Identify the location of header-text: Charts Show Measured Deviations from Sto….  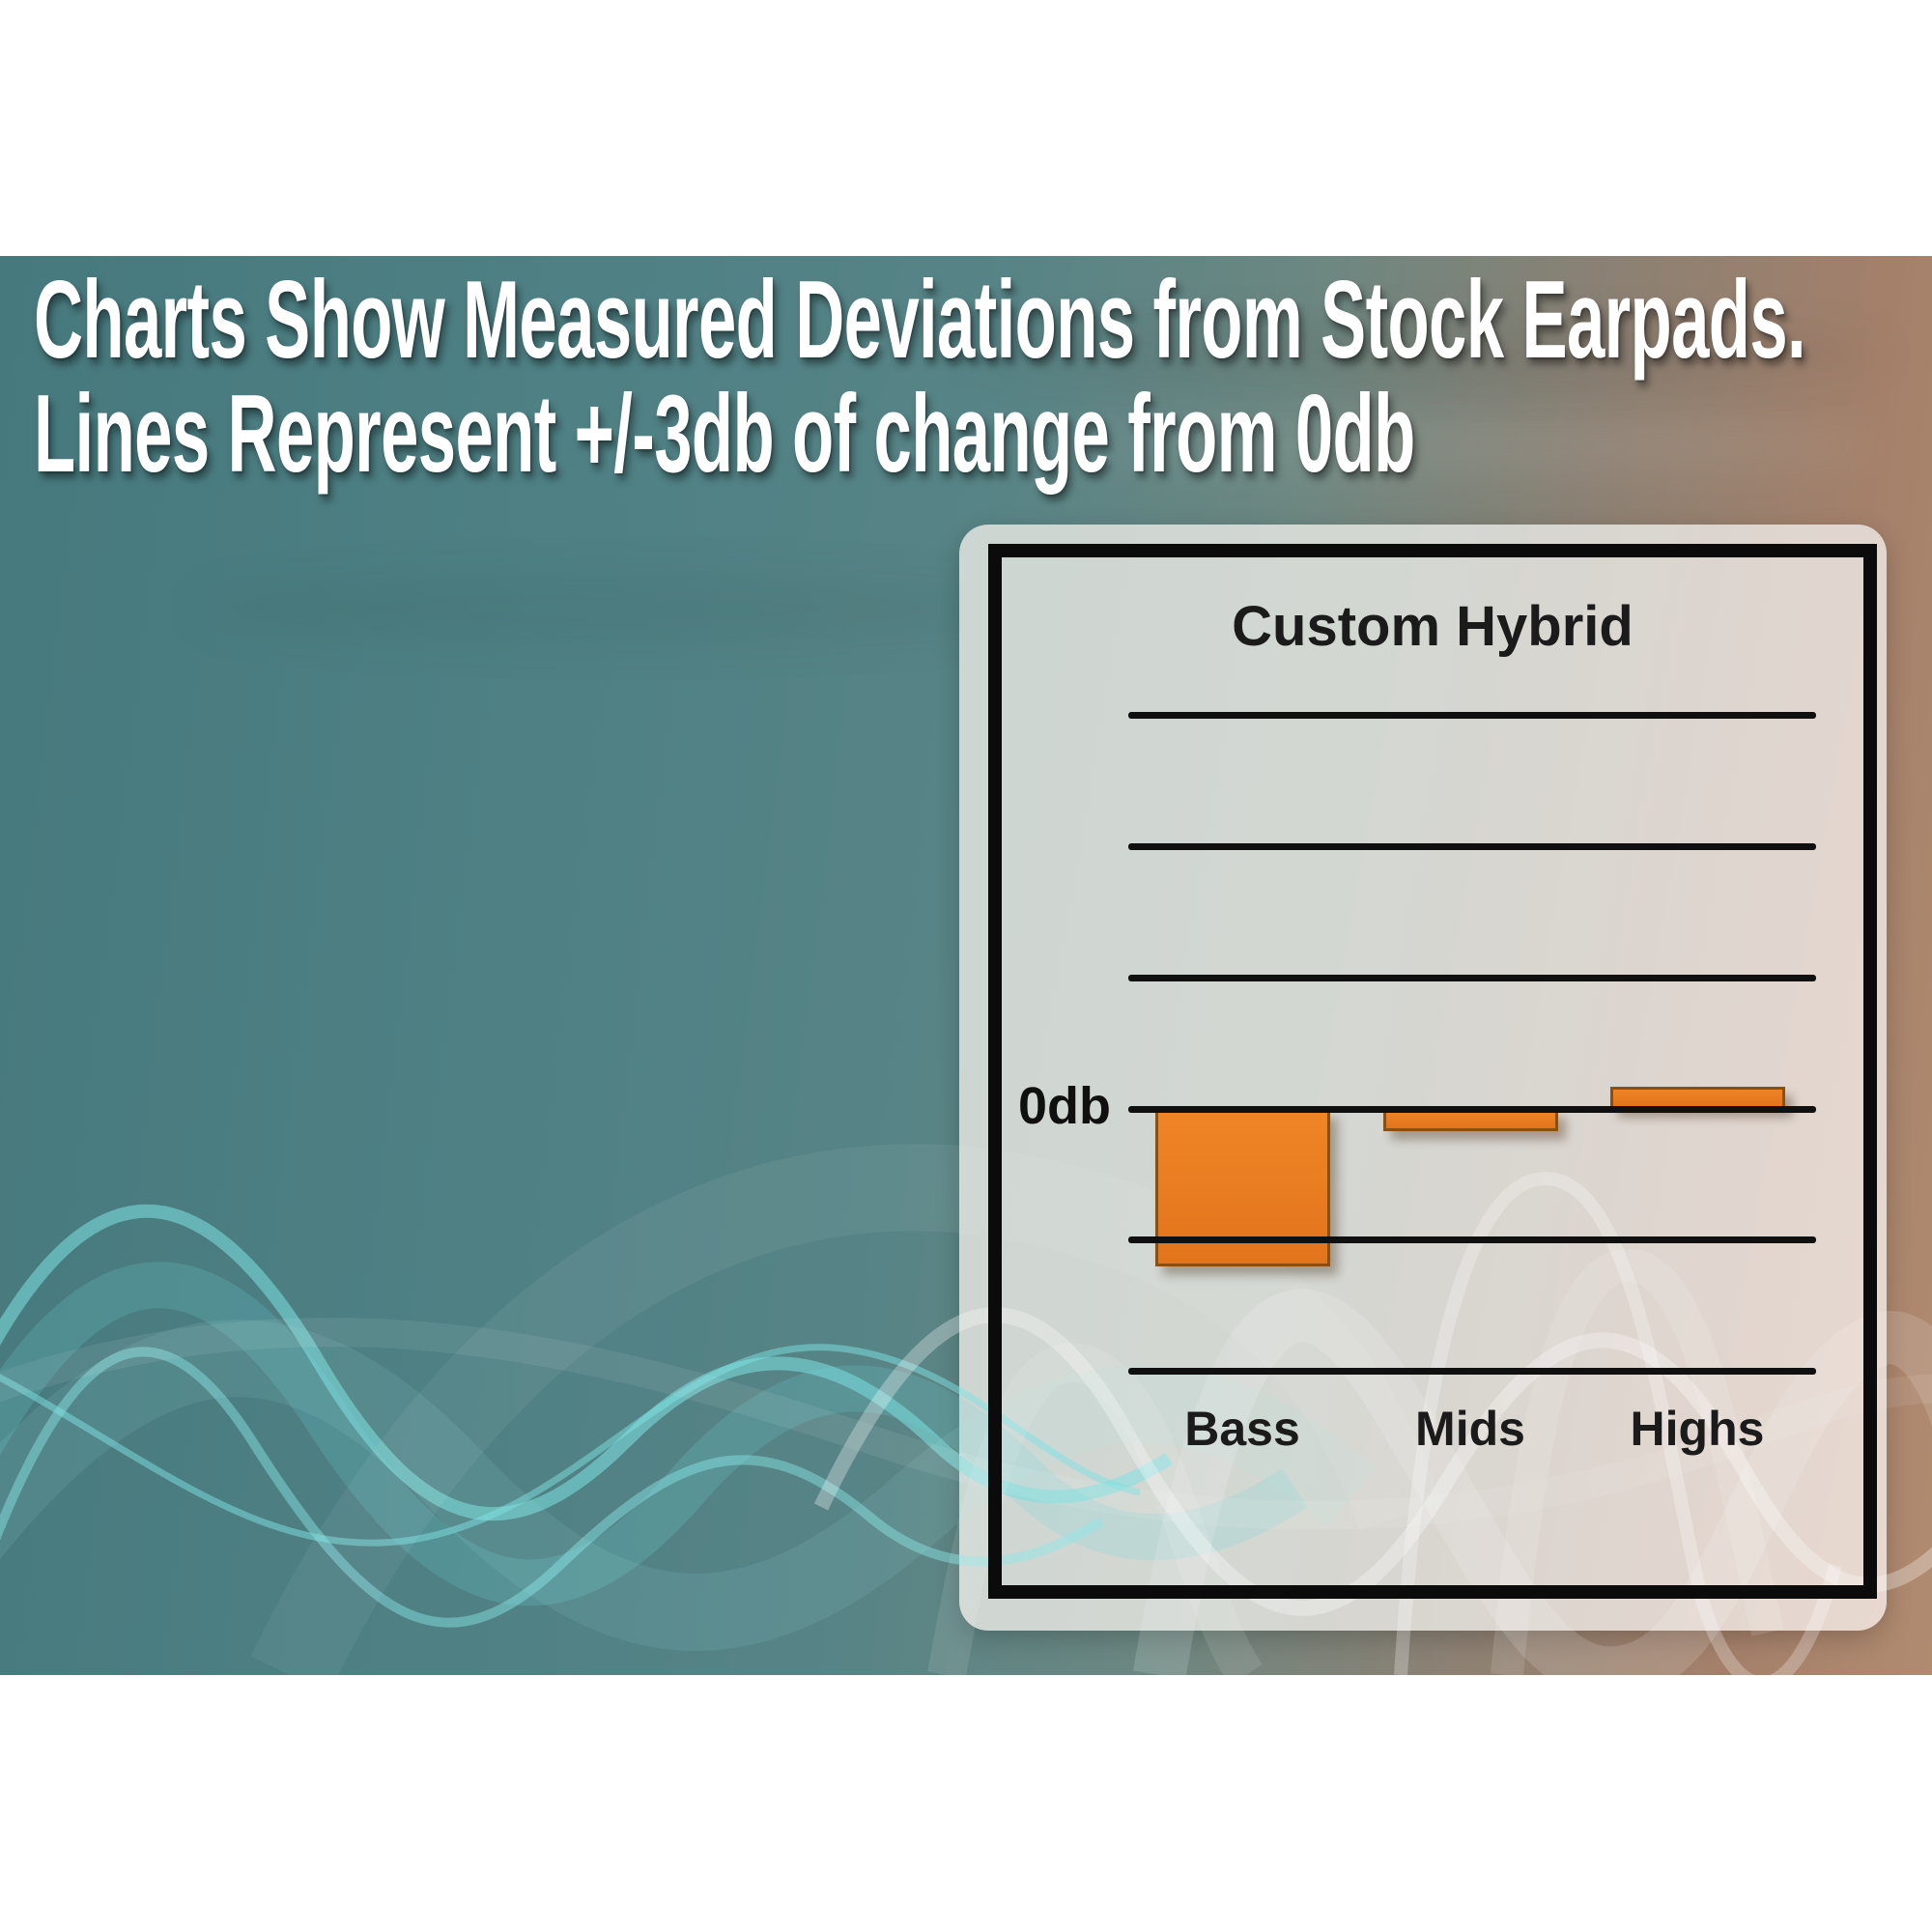
(920, 377).